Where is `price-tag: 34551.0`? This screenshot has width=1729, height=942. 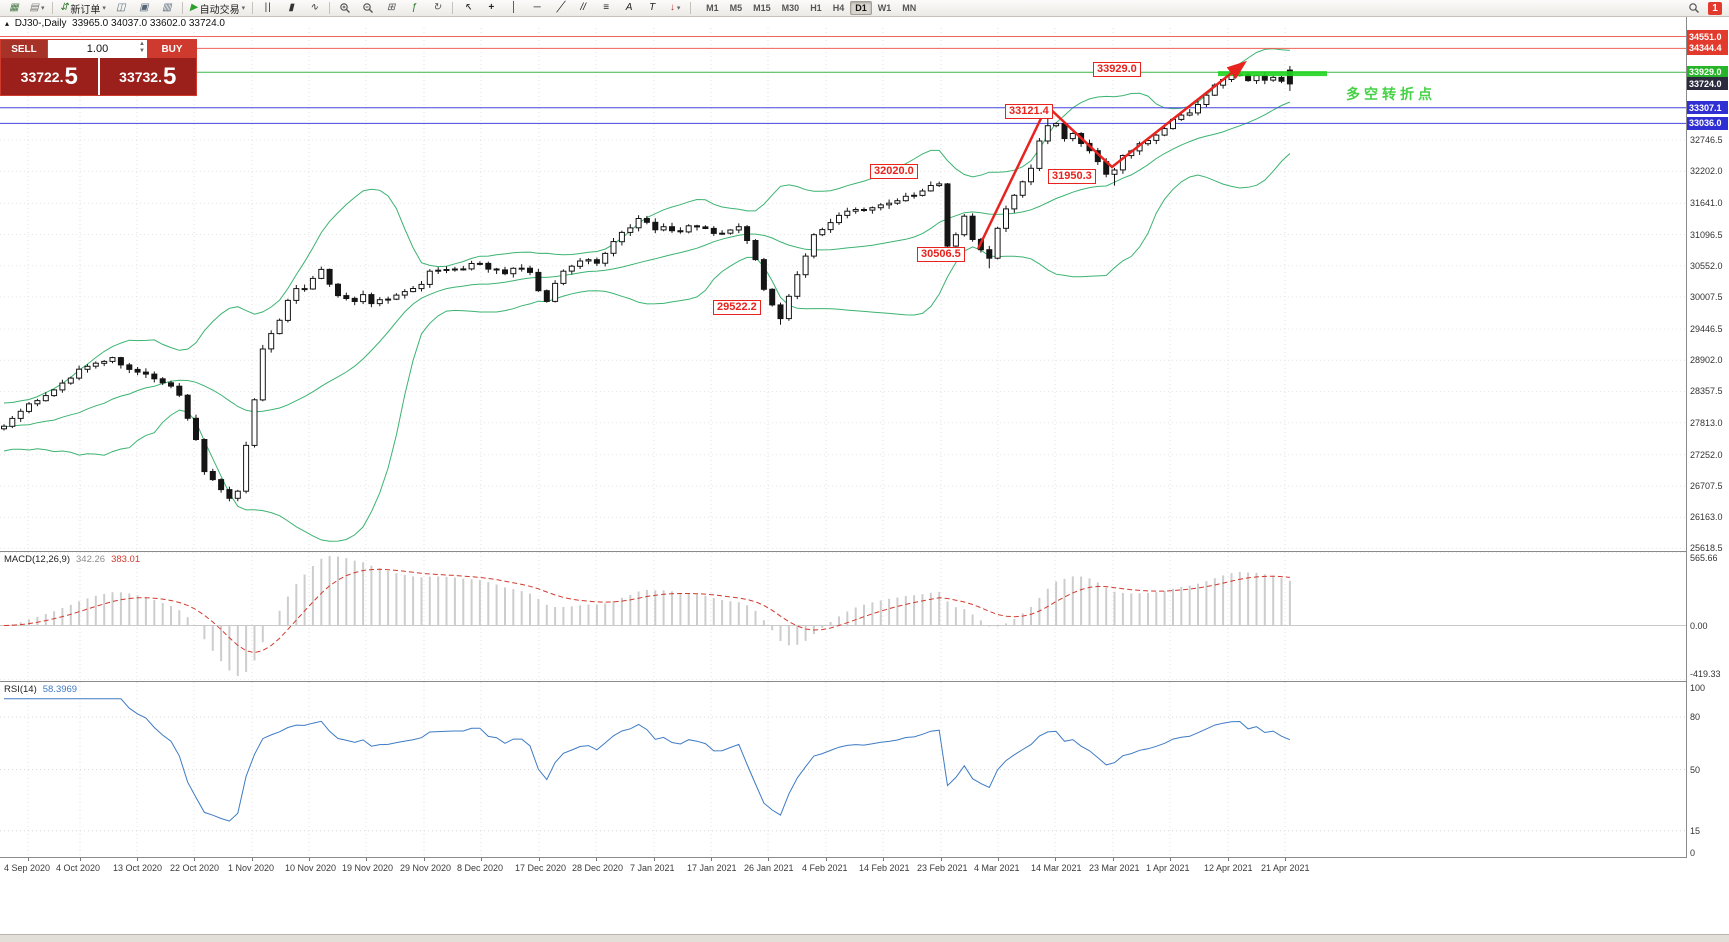 price-tag: 34551.0 is located at coordinates (1707, 37).